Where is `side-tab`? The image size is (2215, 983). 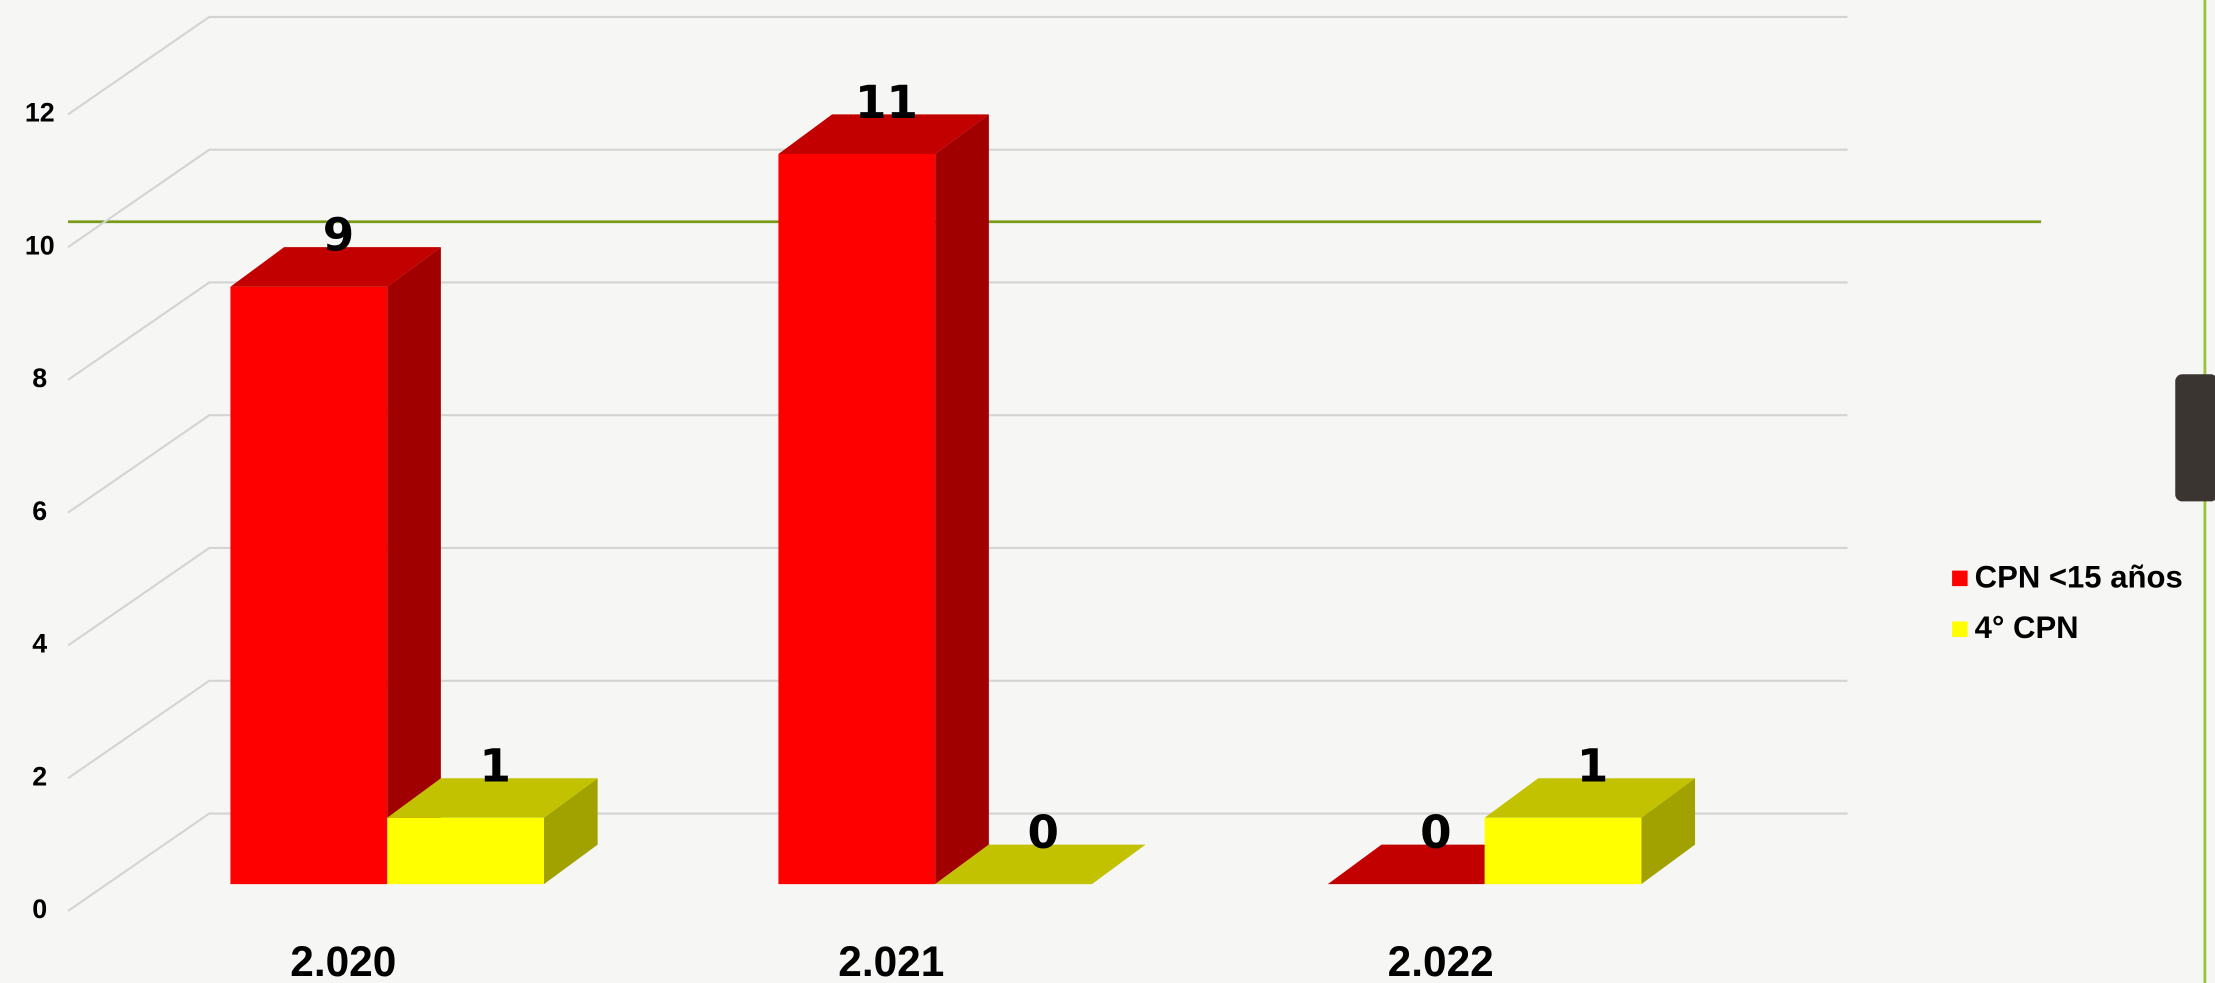
side-tab is located at coordinates (2195, 438).